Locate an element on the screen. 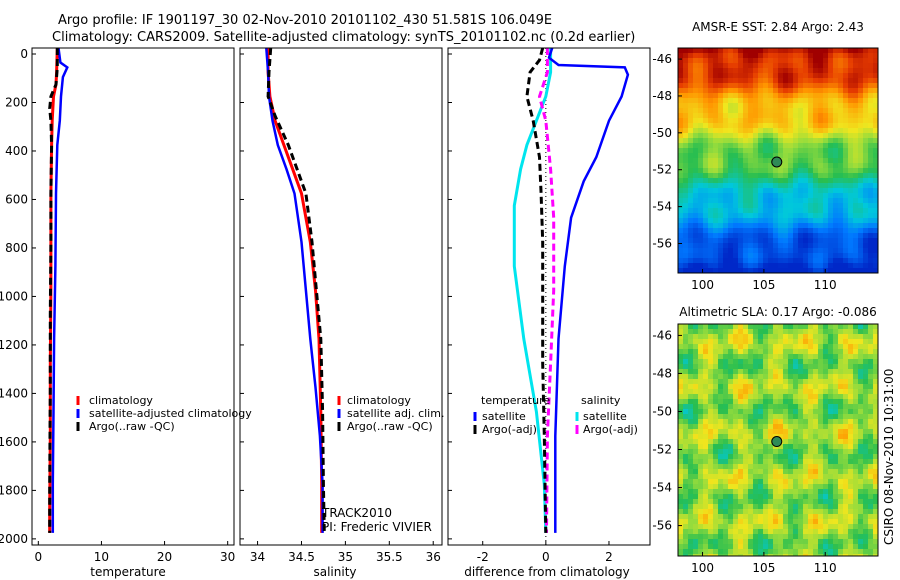 The width and height of the screenshot is (900, 580). map-xtick-label: 100 is located at coordinates (702, 285).